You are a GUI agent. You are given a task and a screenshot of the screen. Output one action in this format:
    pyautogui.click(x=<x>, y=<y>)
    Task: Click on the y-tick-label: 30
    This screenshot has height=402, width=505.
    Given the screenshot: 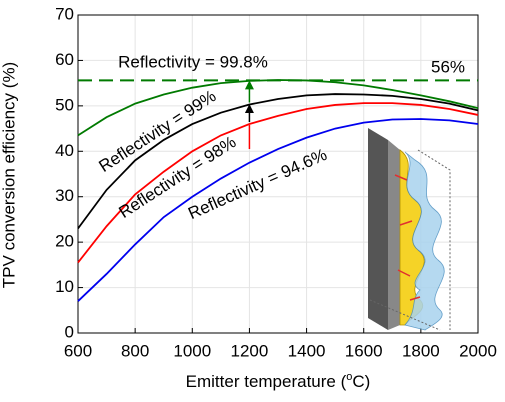 What is the action you would take?
    pyautogui.click(x=64, y=195)
    